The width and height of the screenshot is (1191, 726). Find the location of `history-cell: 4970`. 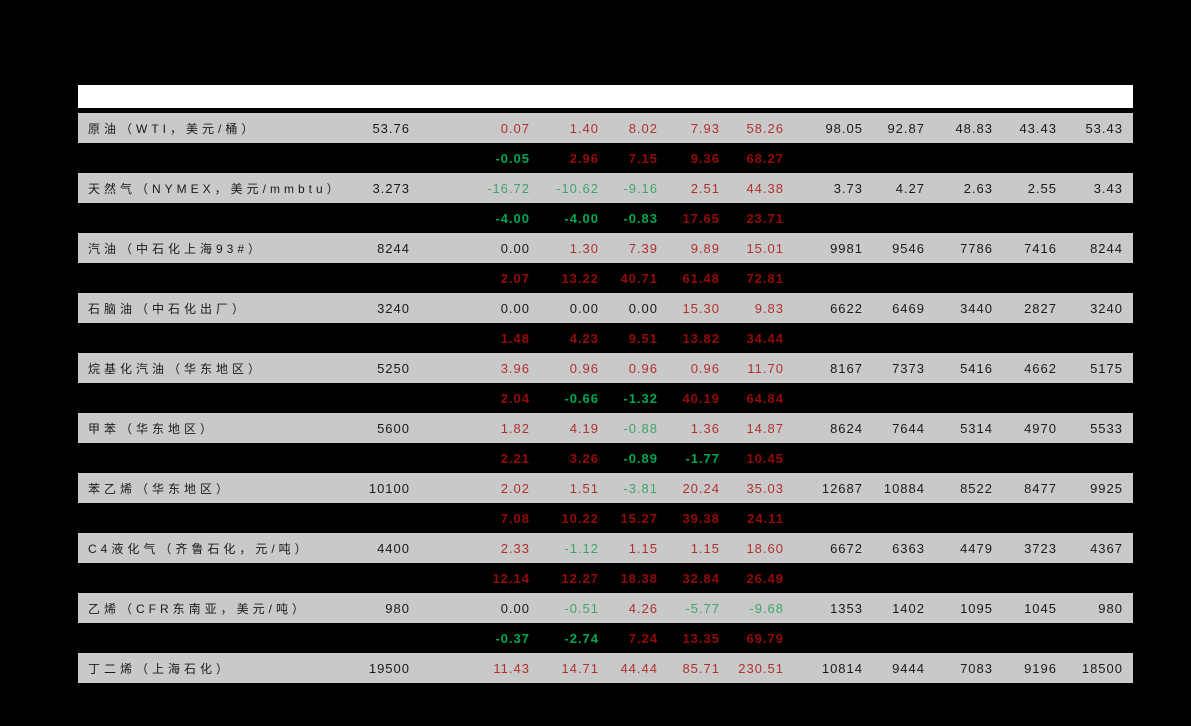

history-cell: 4970 is located at coordinates (1040, 428).